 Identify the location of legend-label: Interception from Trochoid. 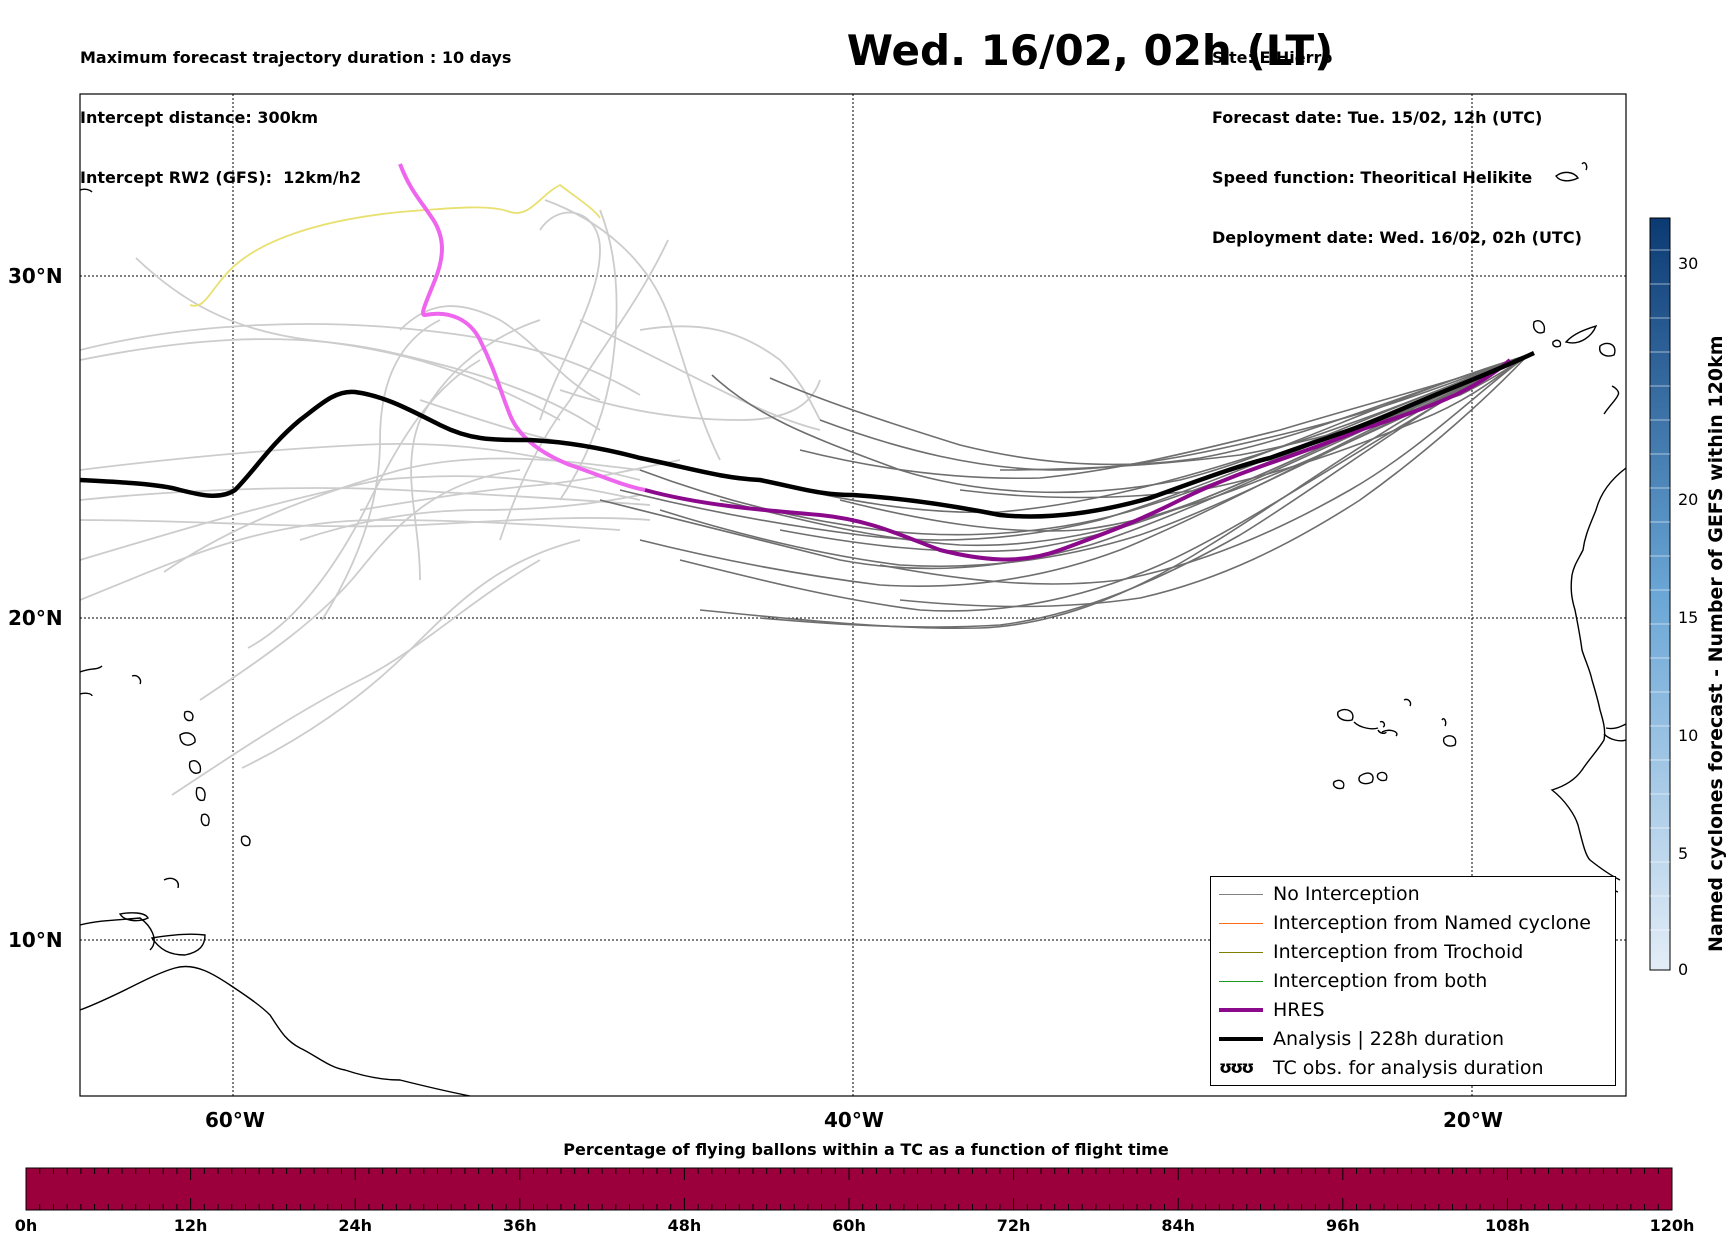
(1398, 952).